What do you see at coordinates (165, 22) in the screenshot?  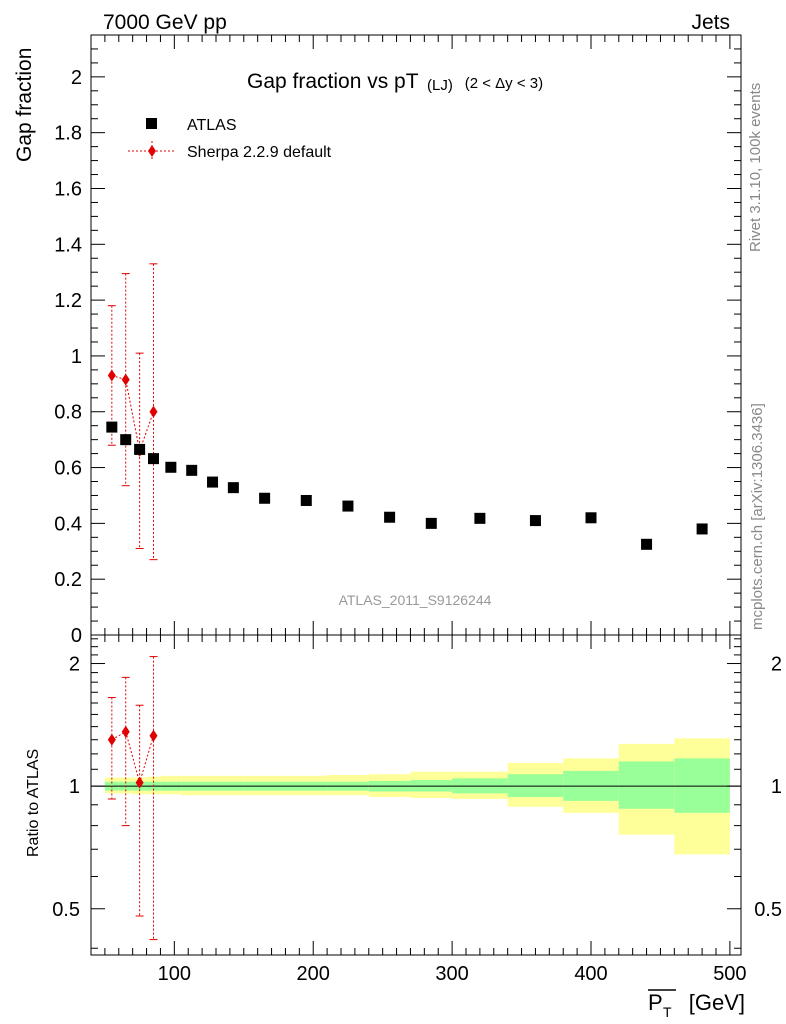 I see `header-left: 7000 GeV pp` at bounding box center [165, 22].